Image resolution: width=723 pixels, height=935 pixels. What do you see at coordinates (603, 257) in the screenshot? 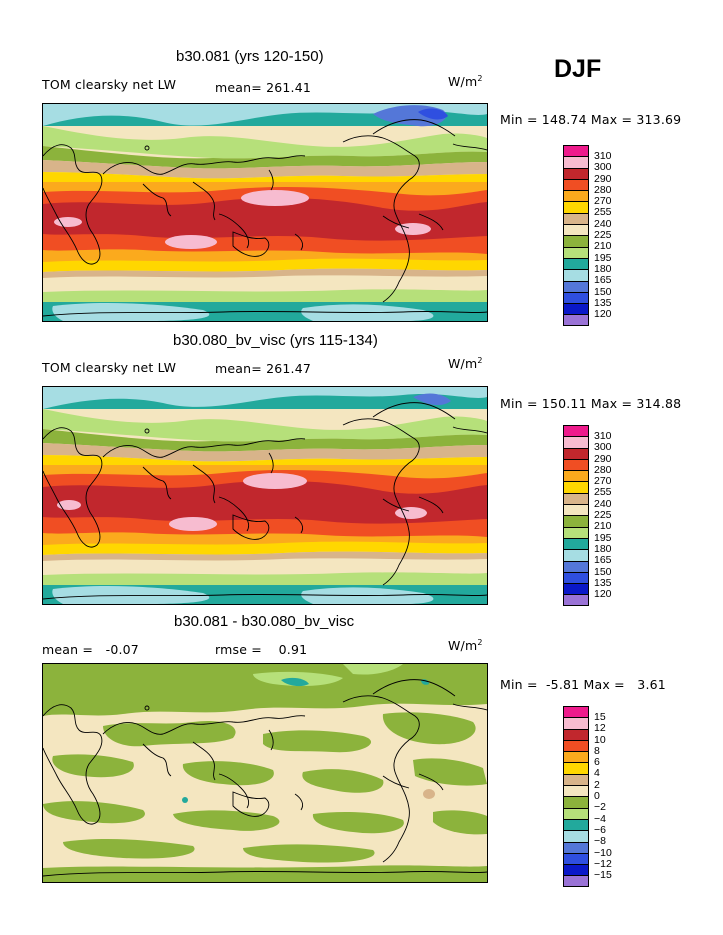
I see `colorbar-tick-label: 195` at bounding box center [603, 257].